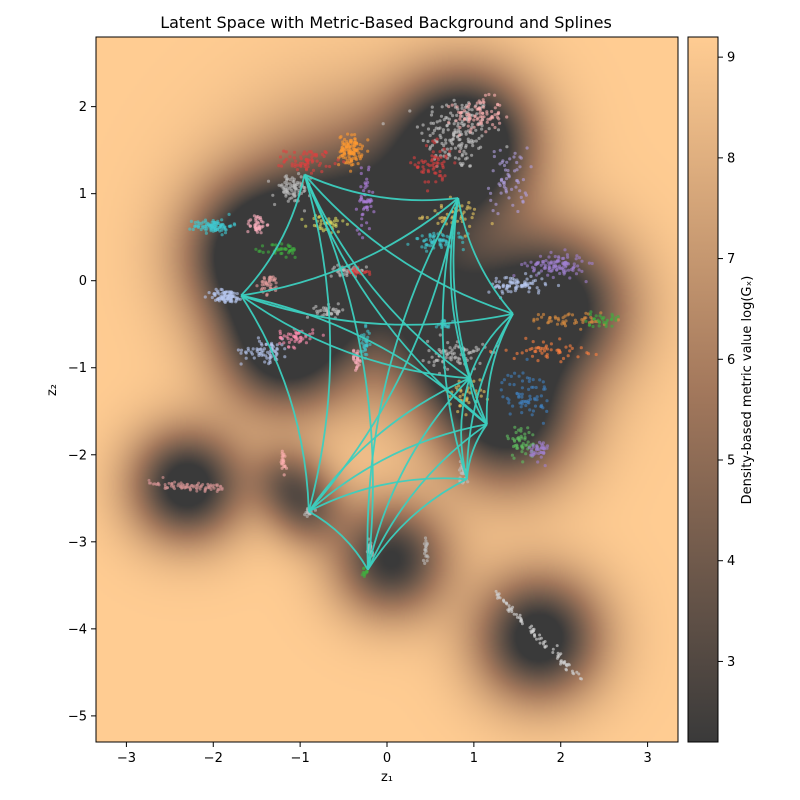  I want to click on y-axis: −5 −4 −3 −2 −1 0 1 2, so click(82, 412).